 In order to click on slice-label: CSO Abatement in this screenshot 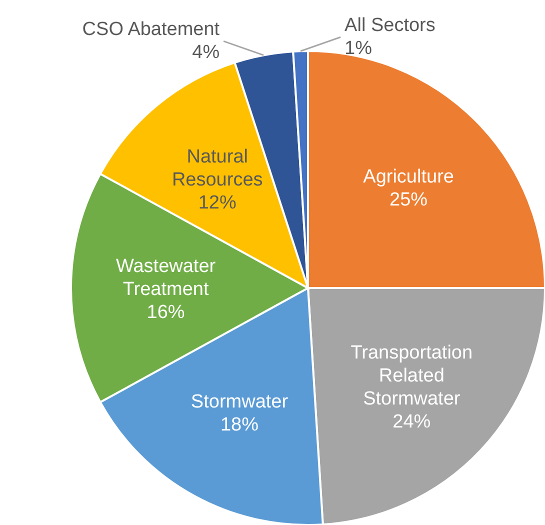, I will do `click(151, 29)`.